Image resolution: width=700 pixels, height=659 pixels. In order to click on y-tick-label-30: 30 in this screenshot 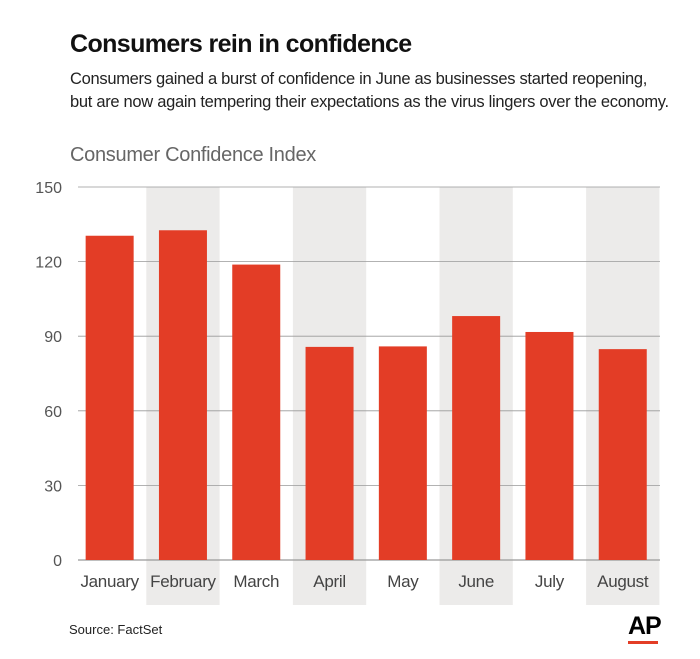, I will do `click(53, 486)`.